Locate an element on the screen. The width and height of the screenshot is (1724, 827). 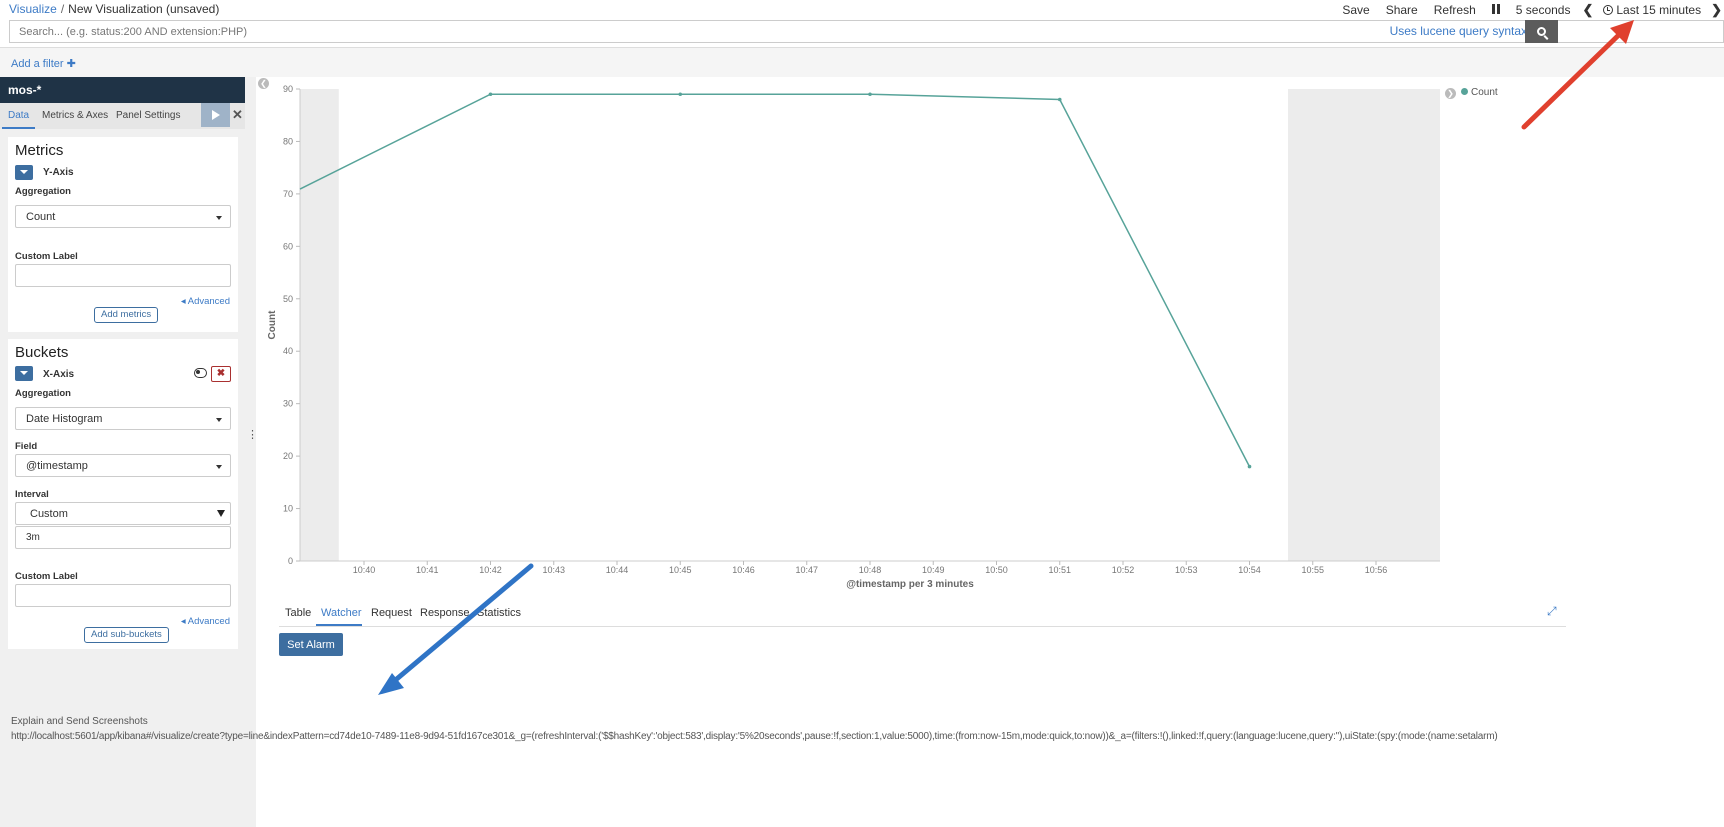
buckets-advanced-link: ◂ Advanced is located at coordinates (205, 621).